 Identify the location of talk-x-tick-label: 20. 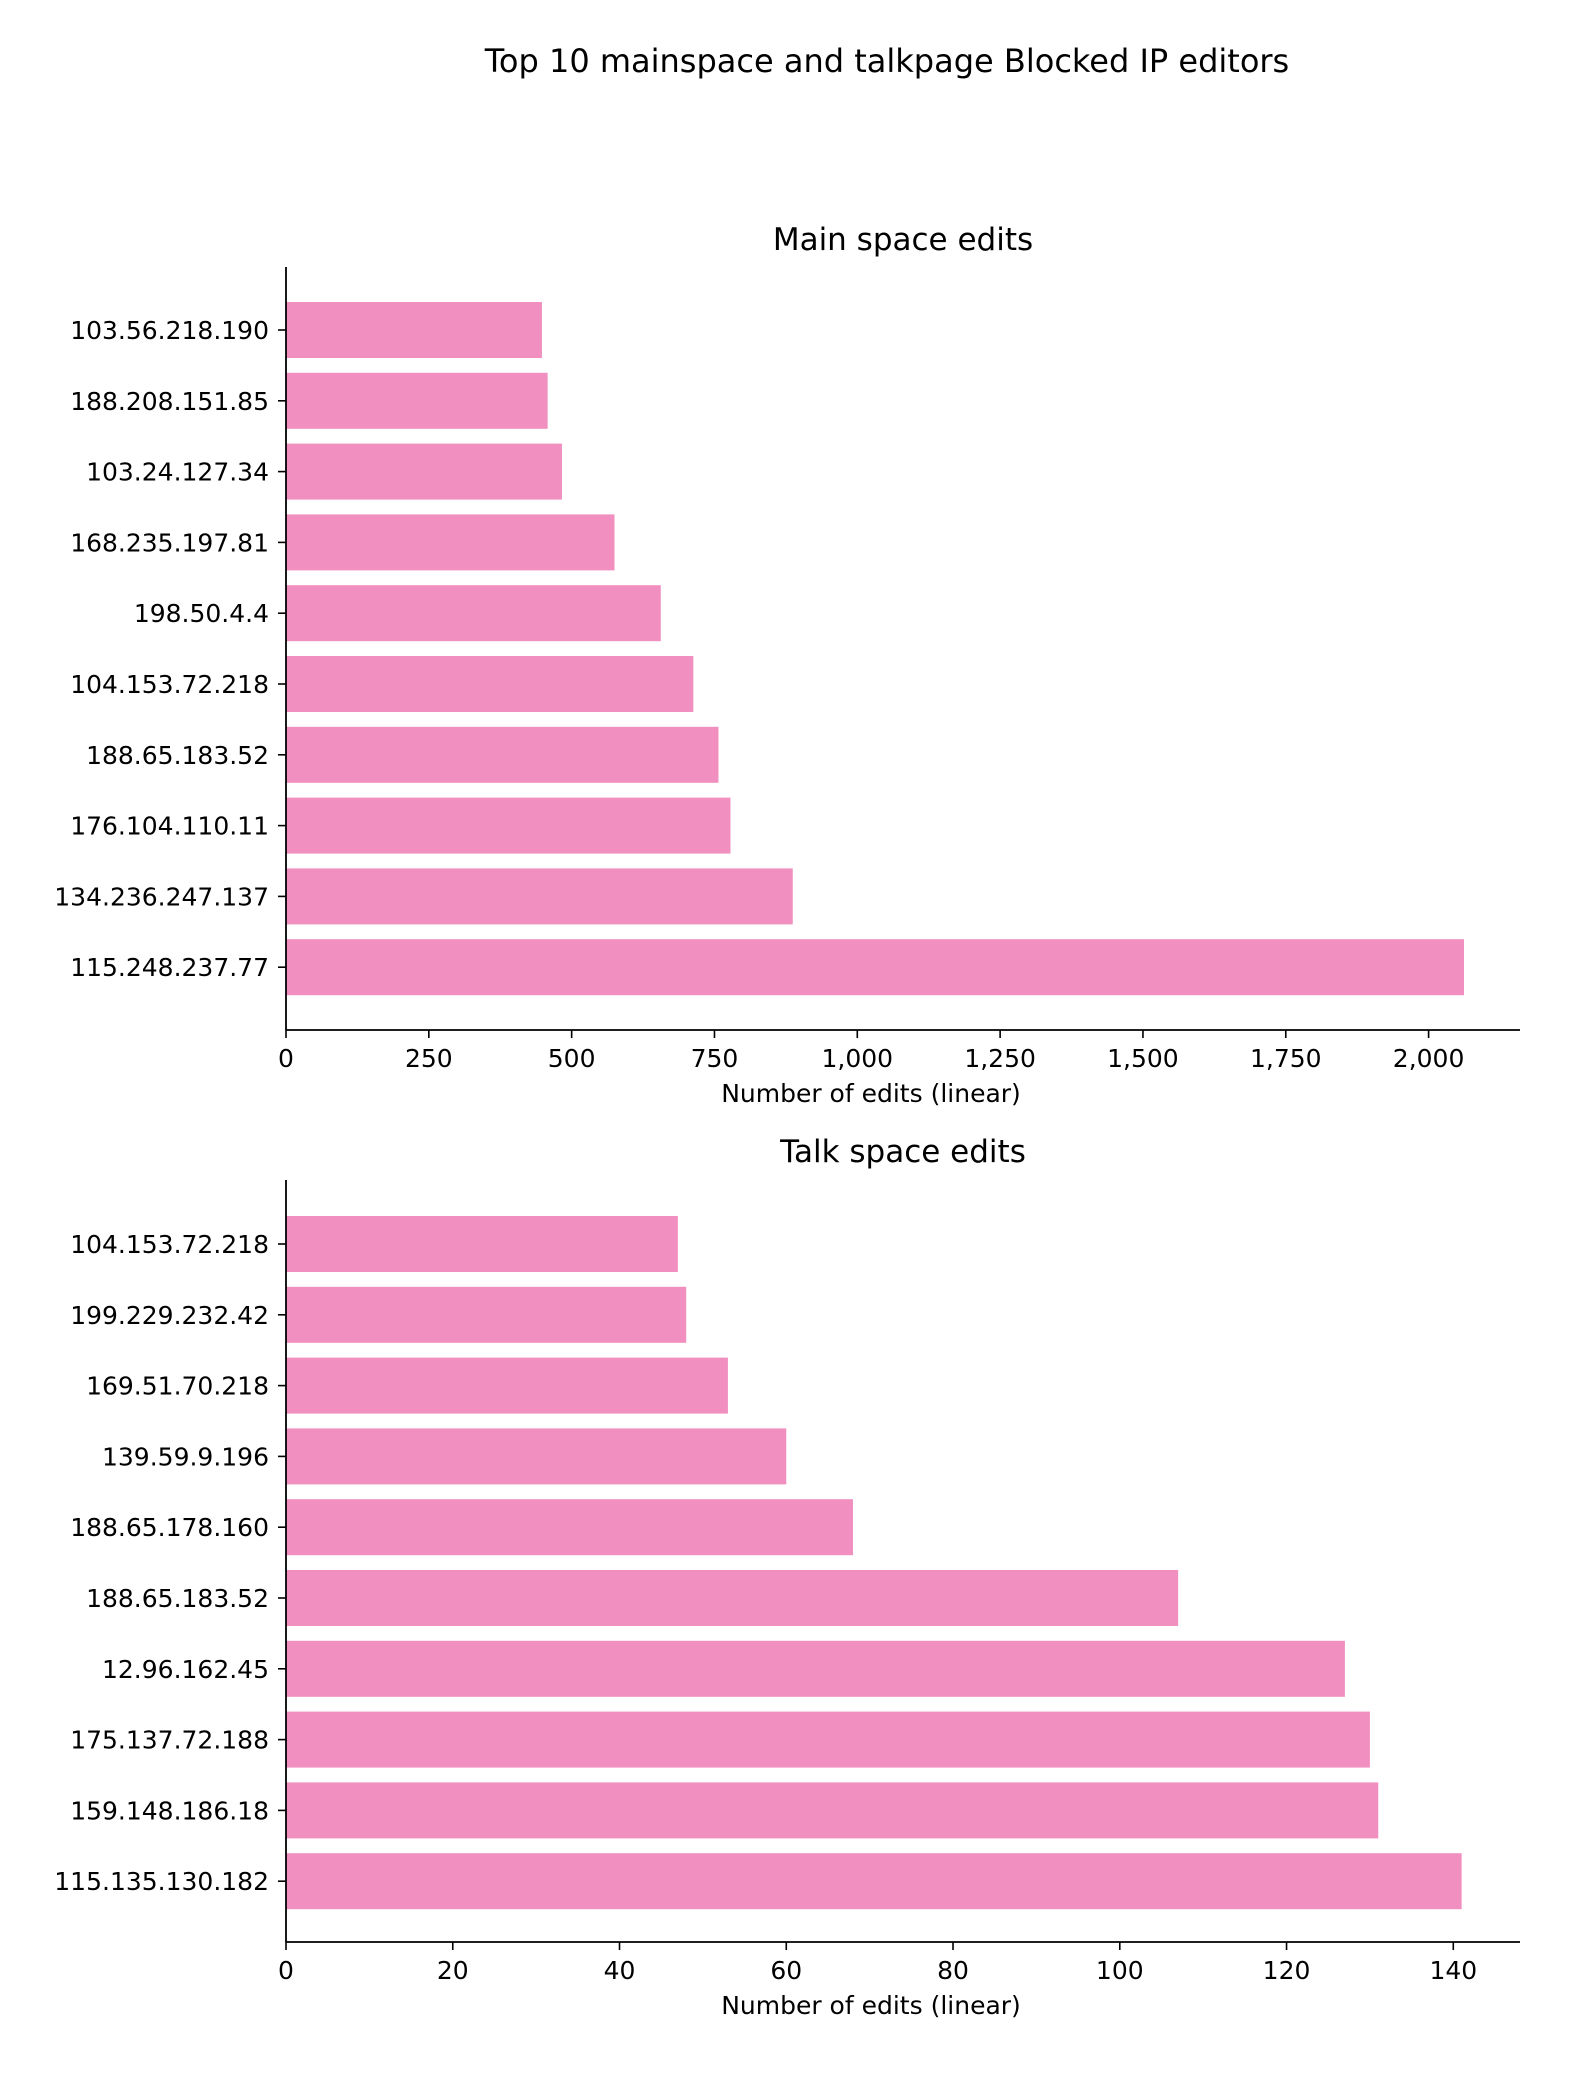
(453, 1970).